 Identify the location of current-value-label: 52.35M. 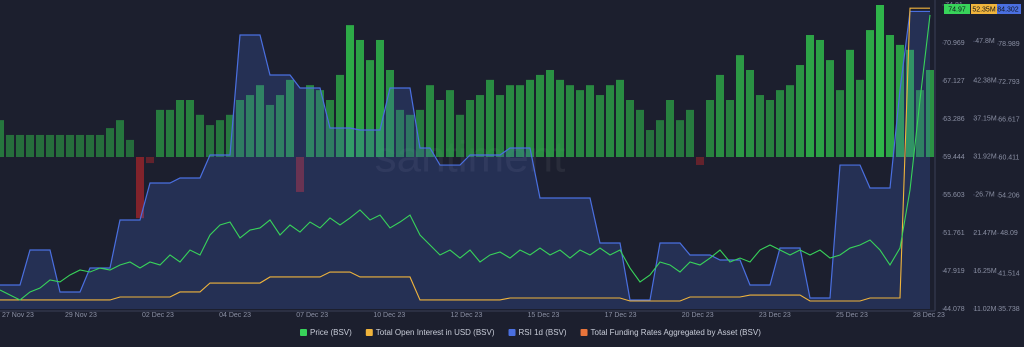
(984, 9).